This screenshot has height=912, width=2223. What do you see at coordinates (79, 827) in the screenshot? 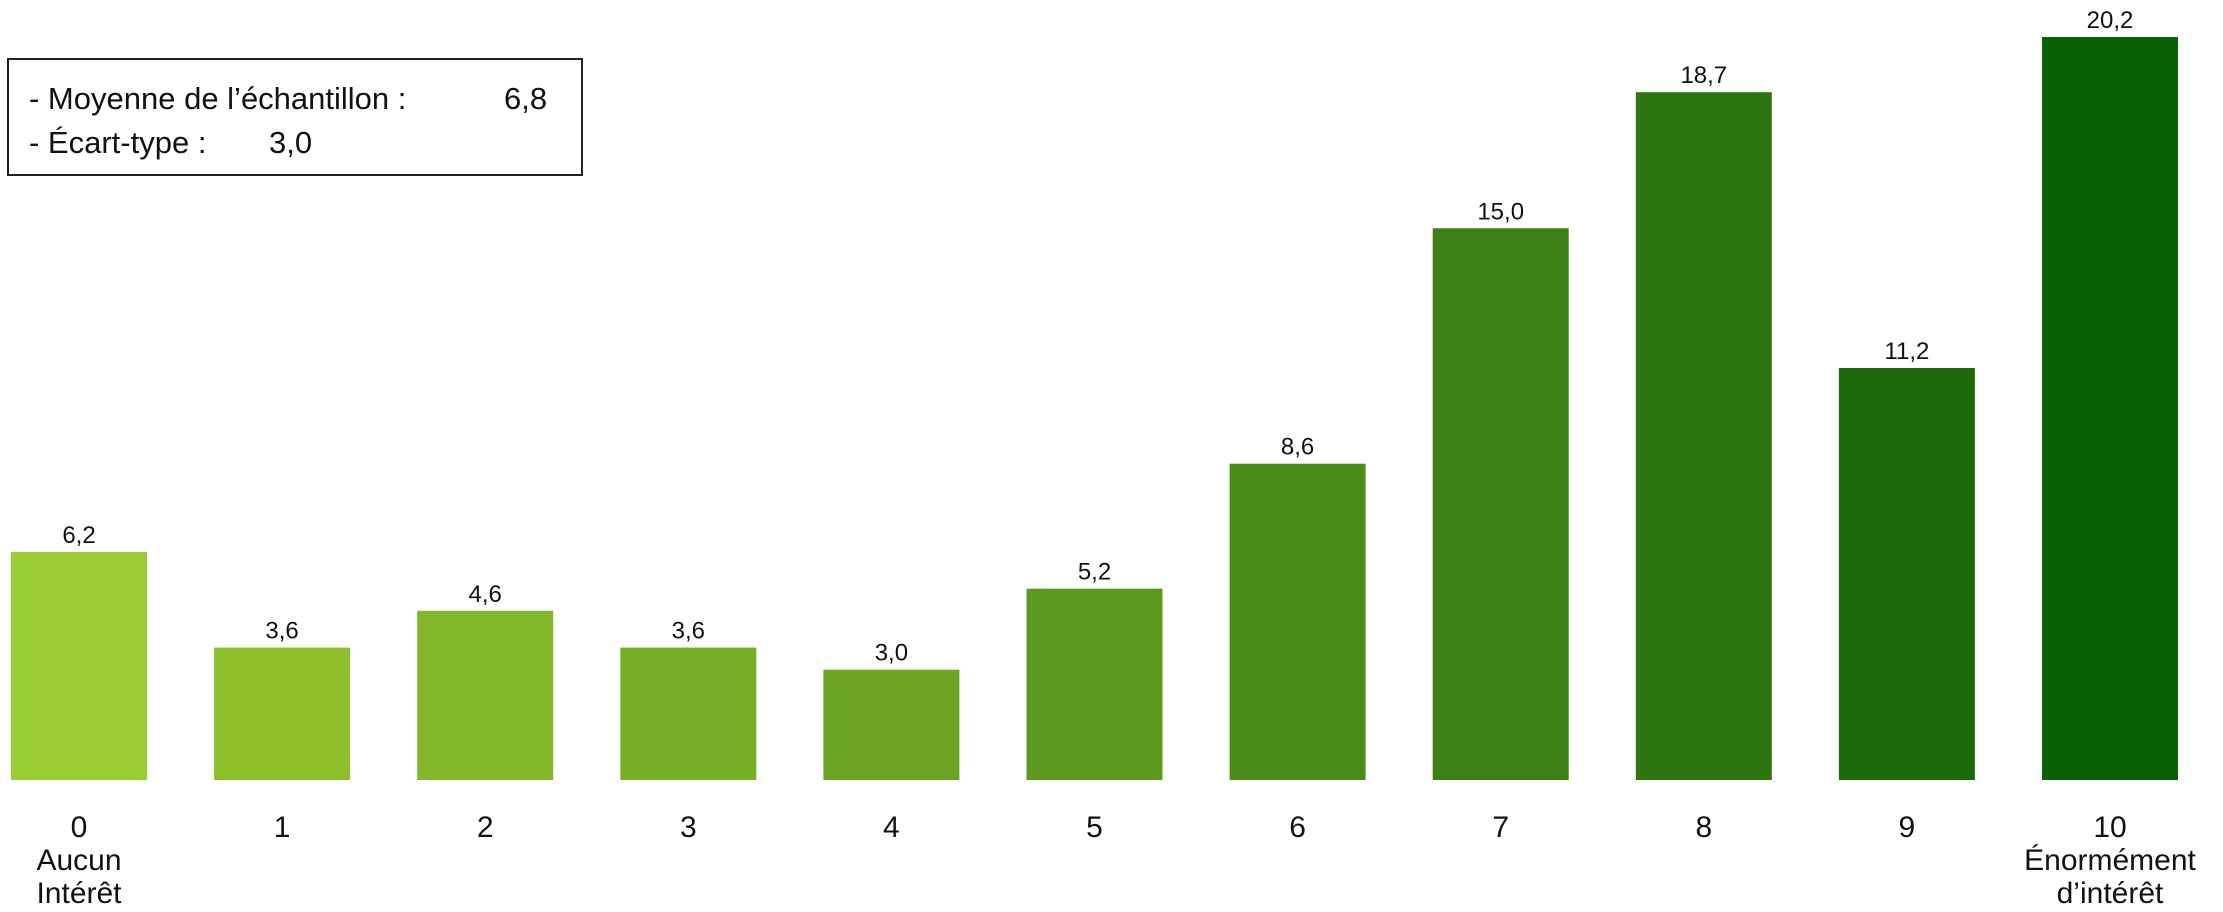
I see `x-tick-label-0: 0` at bounding box center [79, 827].